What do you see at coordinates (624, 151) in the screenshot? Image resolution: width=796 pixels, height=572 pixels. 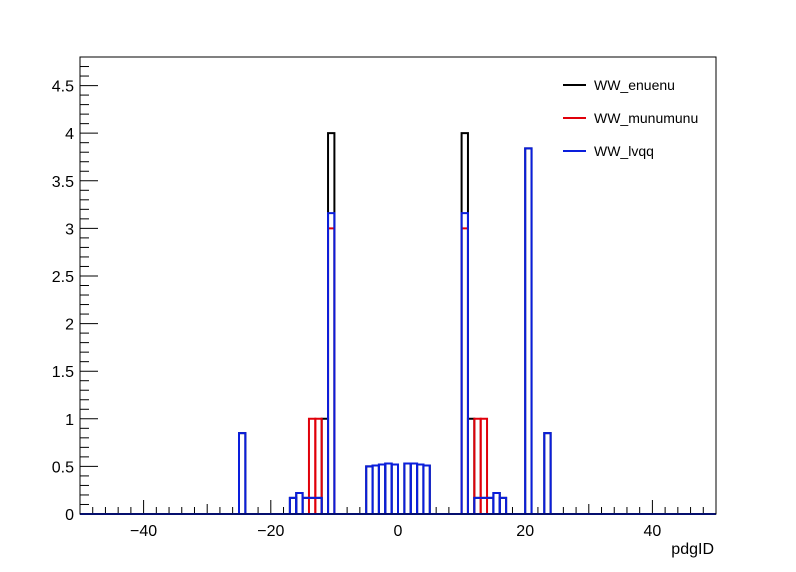 I see `legend-label: WW_lvqq` at bounding box center [624, 151].